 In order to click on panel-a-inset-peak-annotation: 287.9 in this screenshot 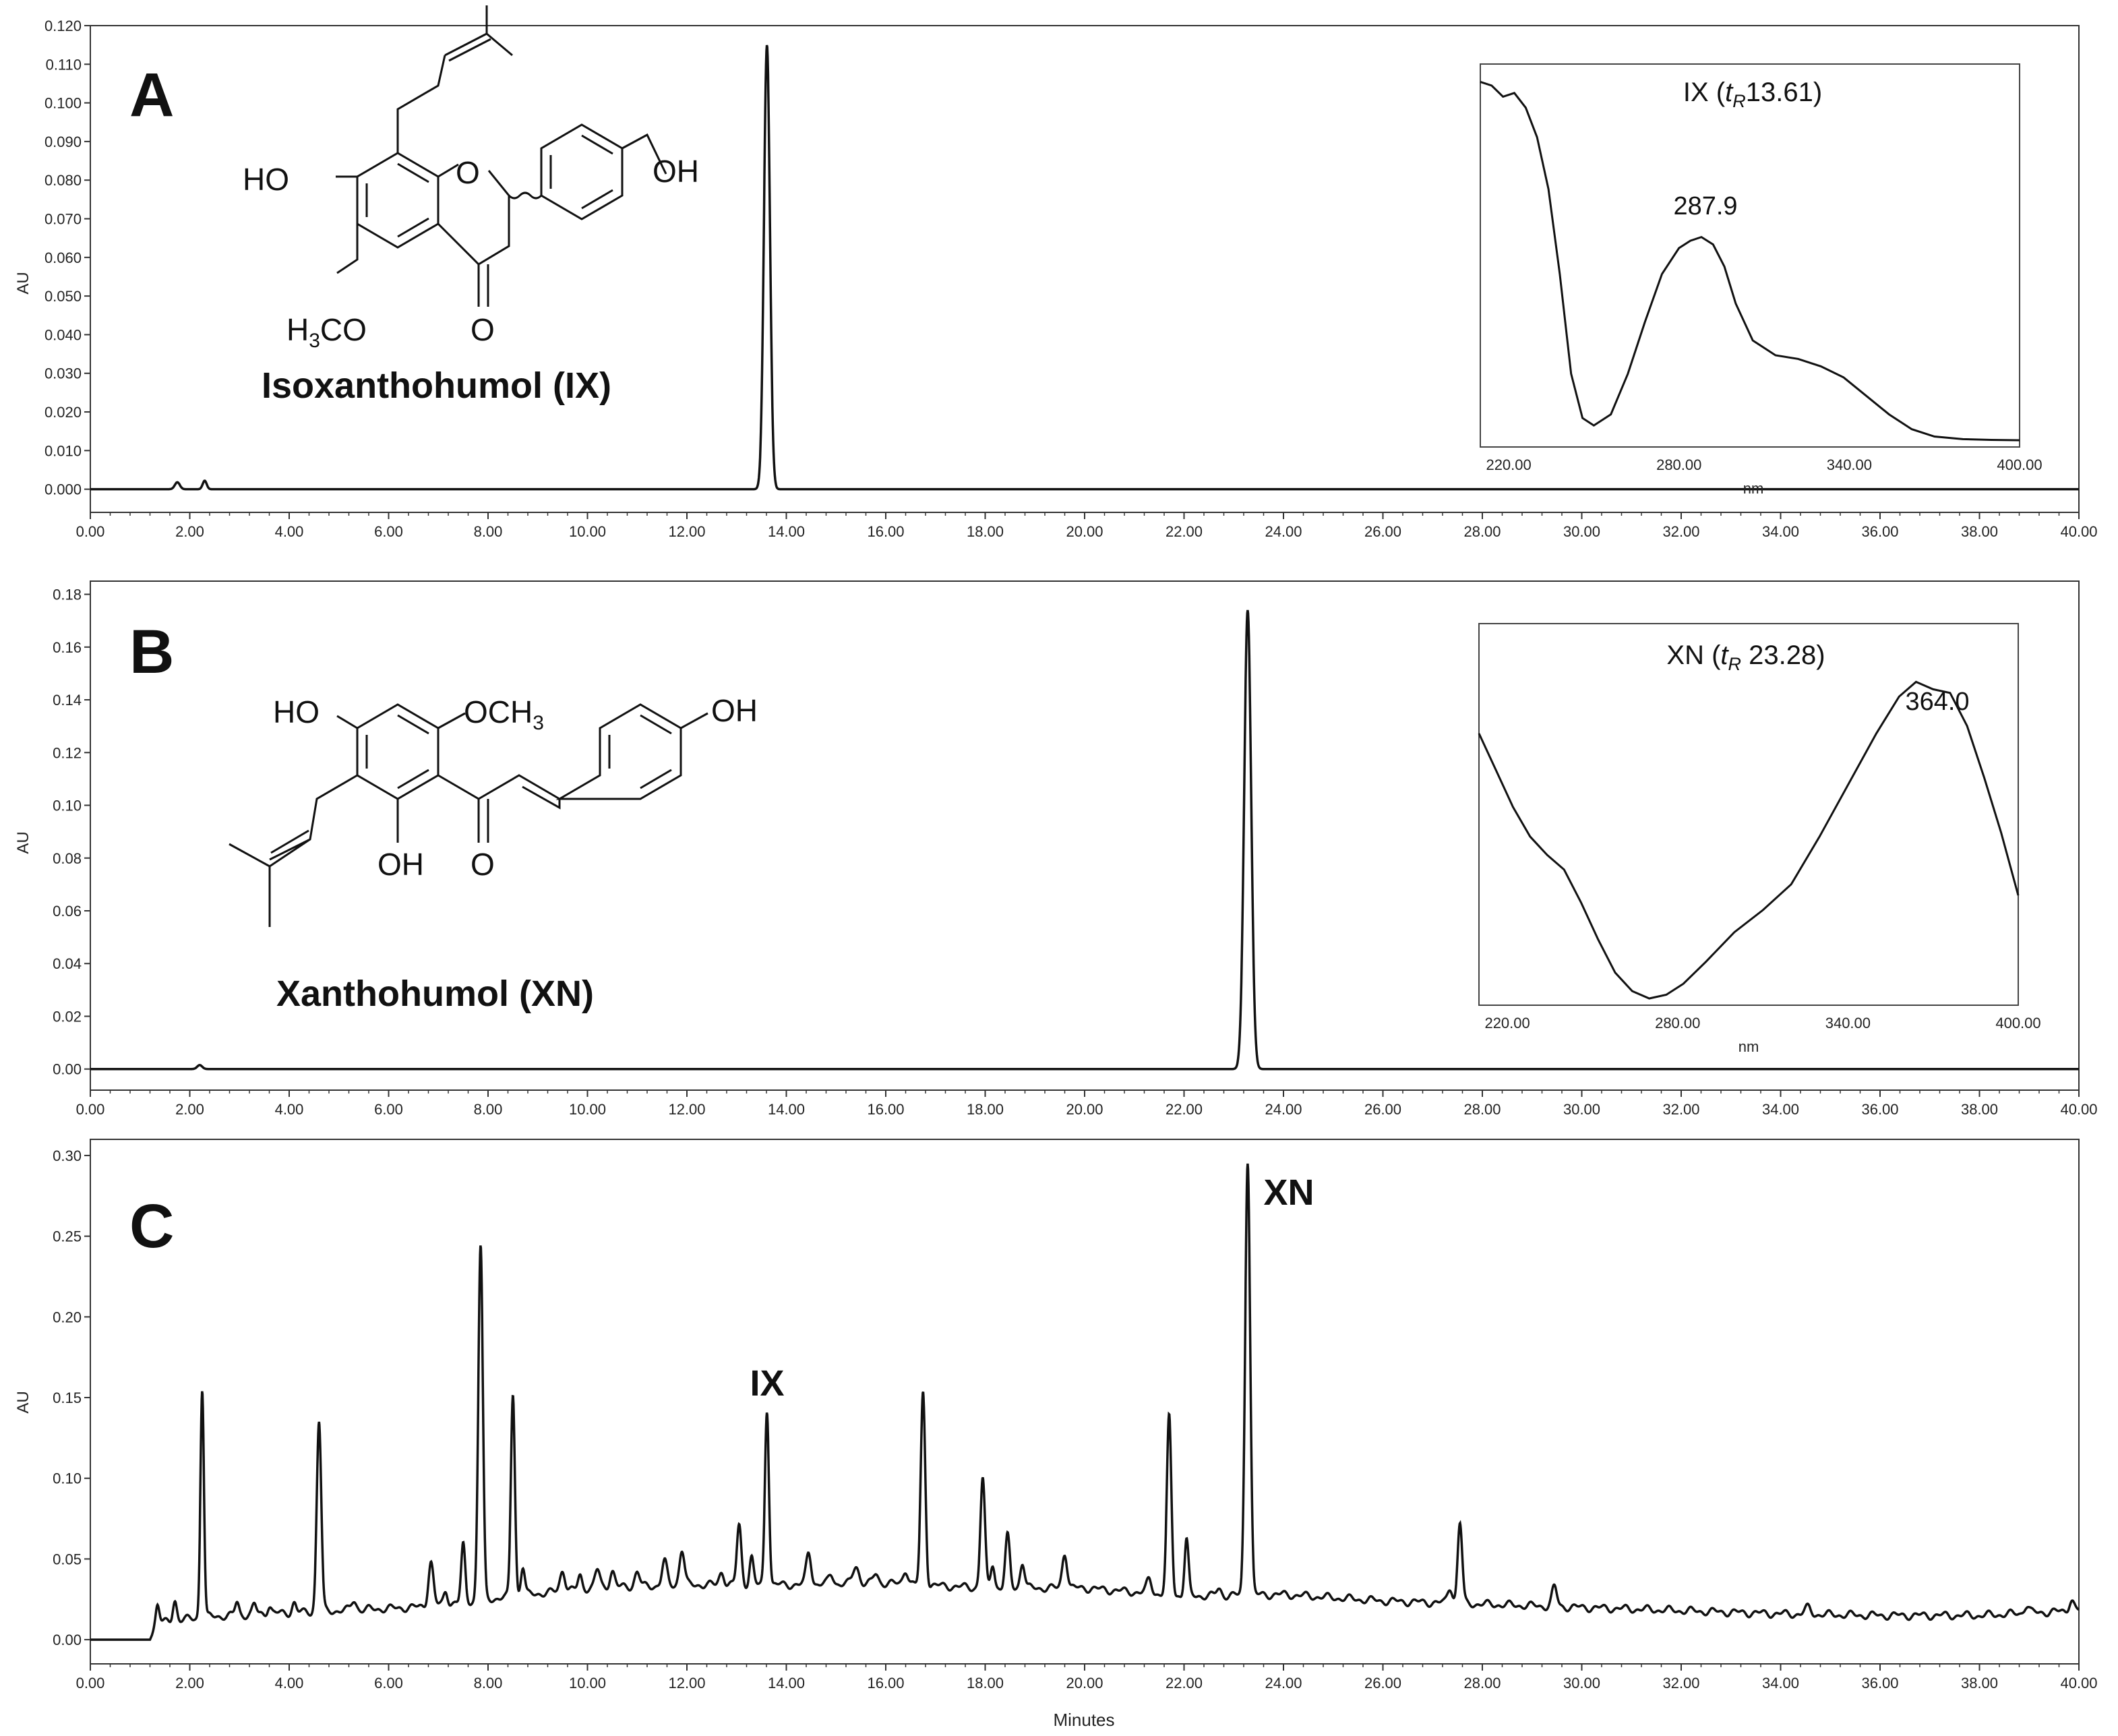, I will do `click(1705, 206)`.